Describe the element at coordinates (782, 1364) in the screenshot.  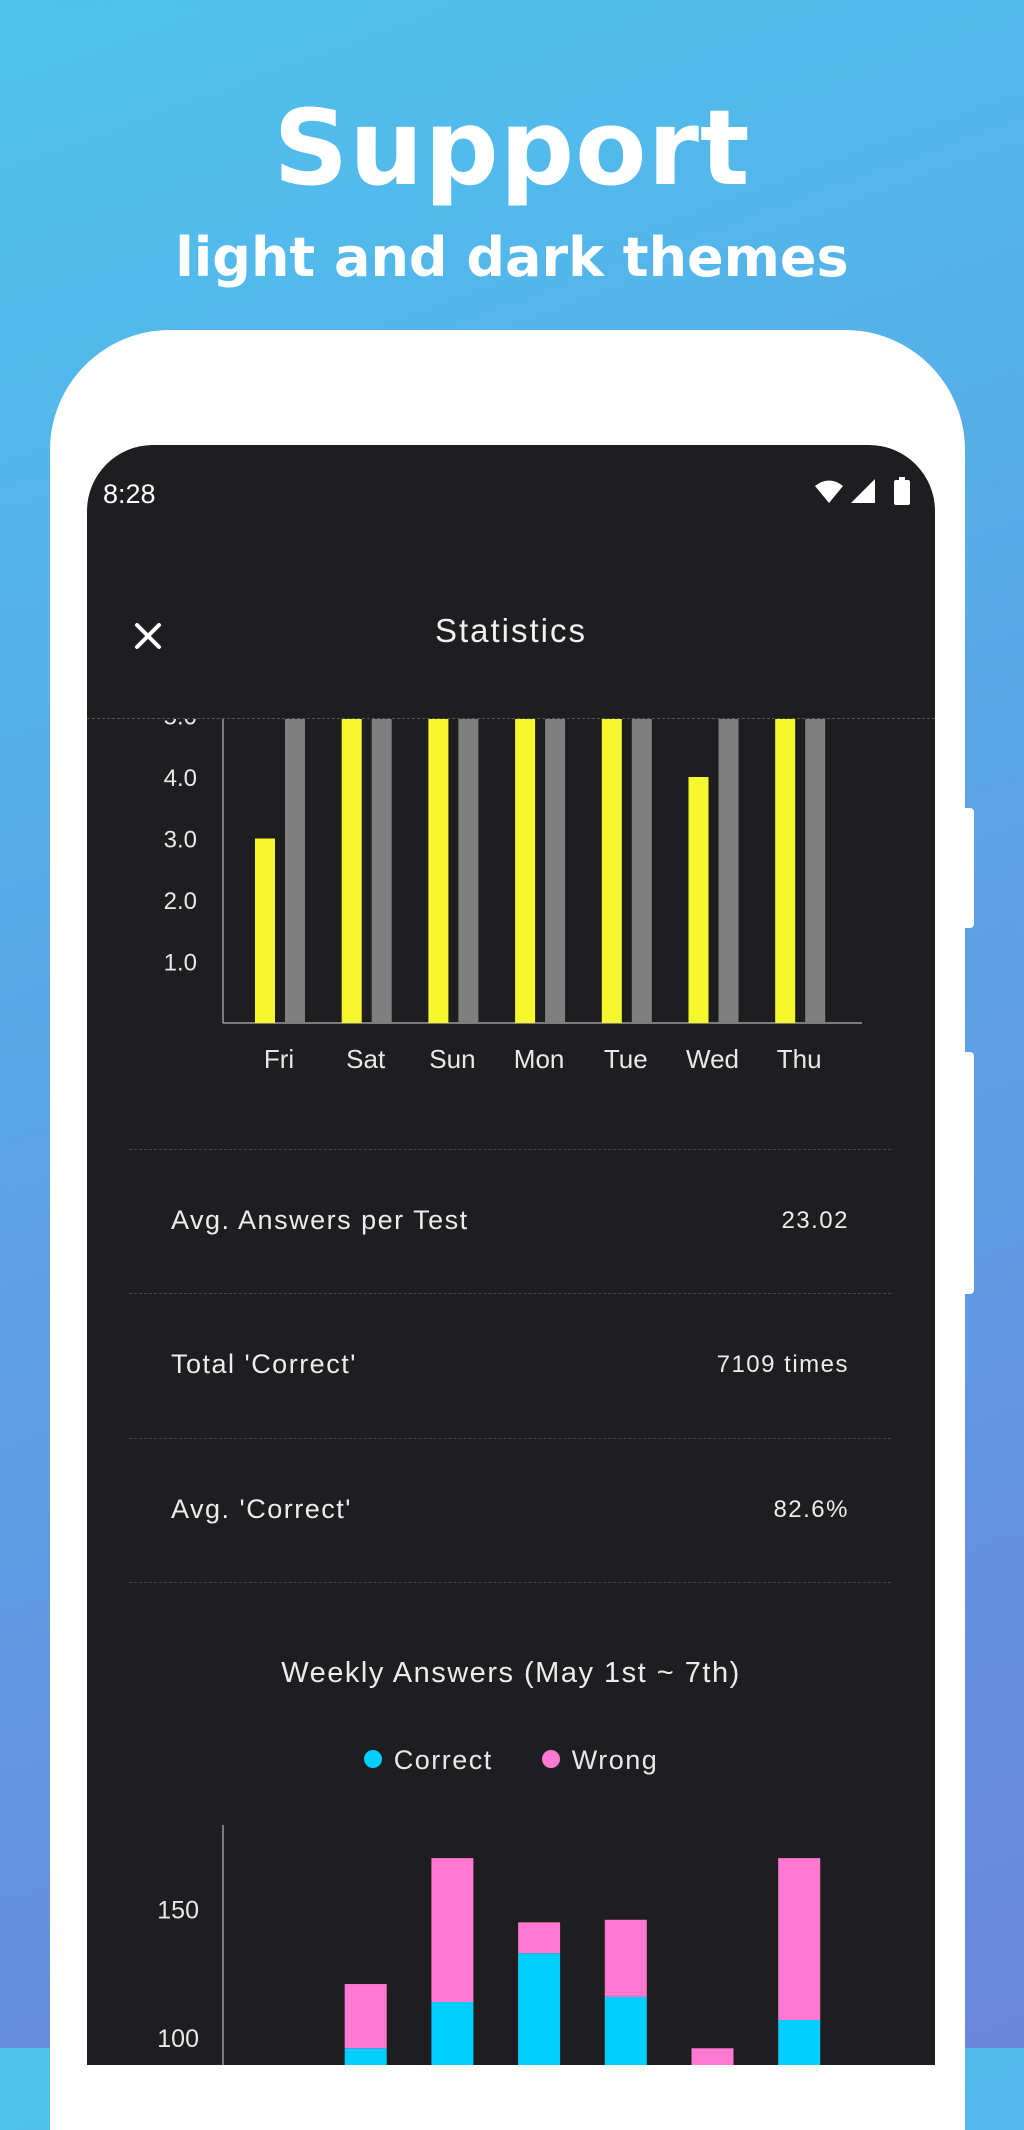
I see `stat-value: 7109 times` at that location.